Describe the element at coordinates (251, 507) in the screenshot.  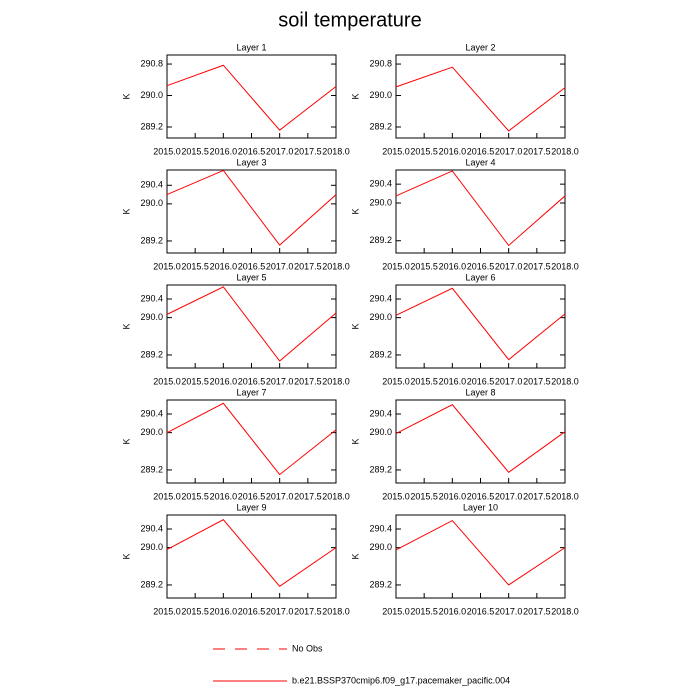
I see `subplot-title: Layer 9` at that location.